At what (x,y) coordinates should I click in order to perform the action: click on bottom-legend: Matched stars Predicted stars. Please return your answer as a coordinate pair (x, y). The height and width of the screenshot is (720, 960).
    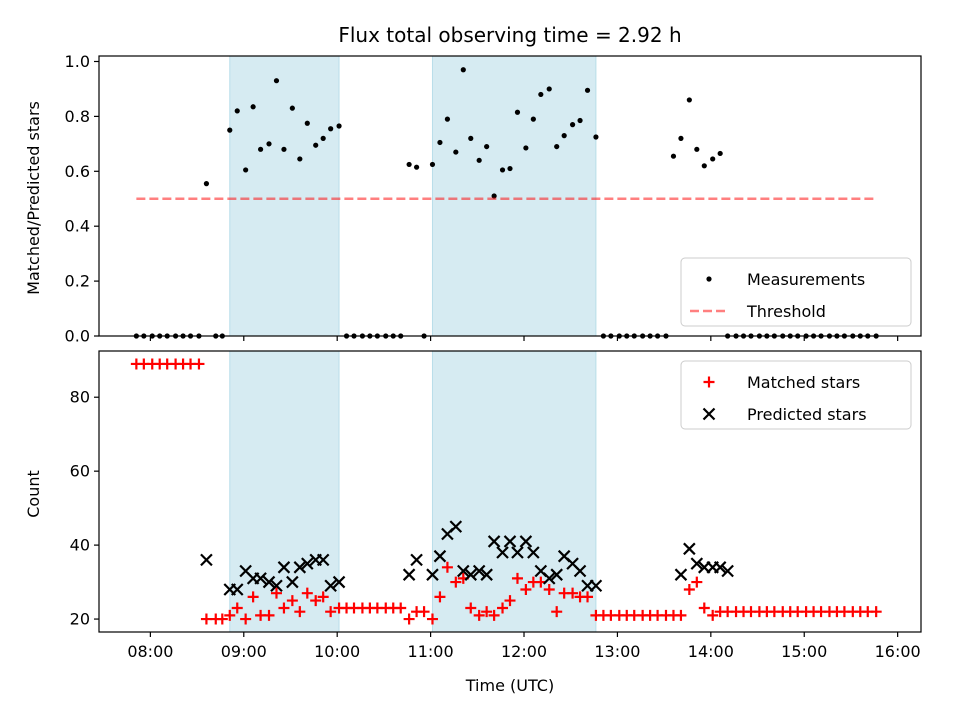
    Looking at the image, I should click on (796, 395).